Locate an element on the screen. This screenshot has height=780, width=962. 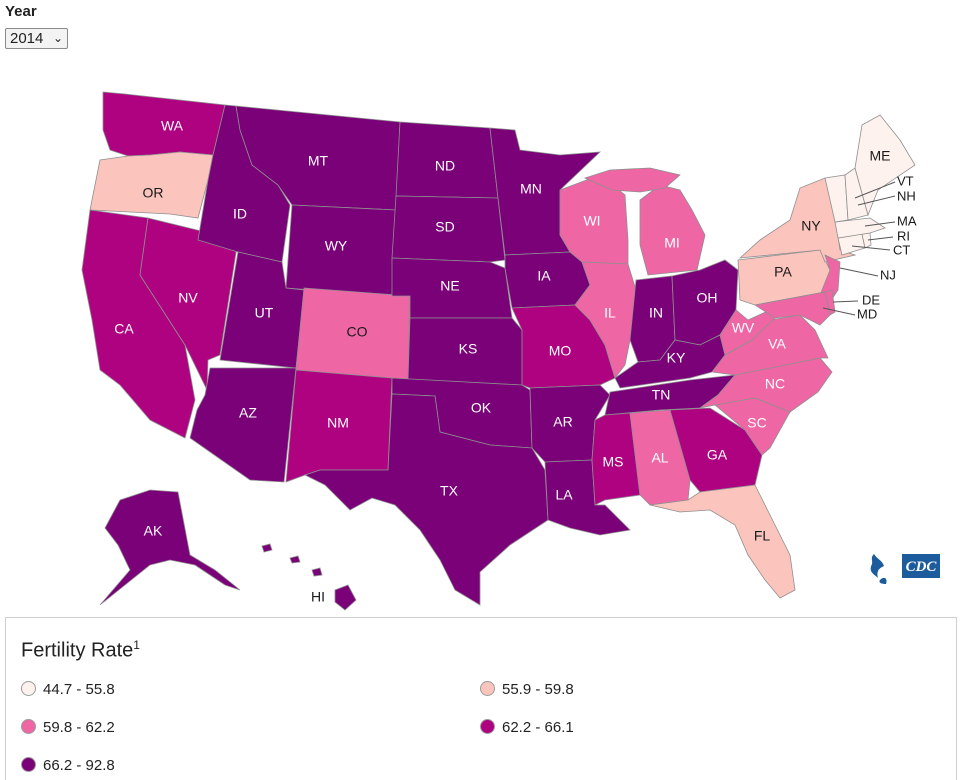
state-nv is located at coordinates (189, 304).